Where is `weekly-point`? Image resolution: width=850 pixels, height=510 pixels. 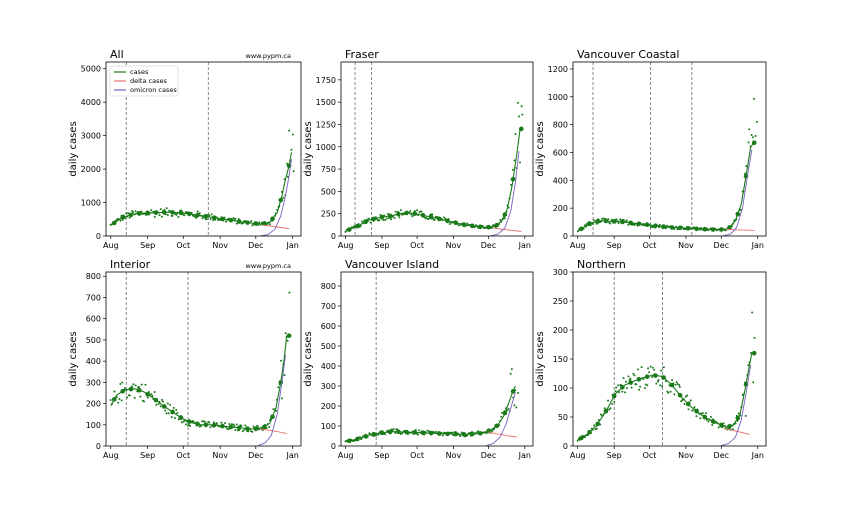 weekly-point is located at coordinates (289, 335).